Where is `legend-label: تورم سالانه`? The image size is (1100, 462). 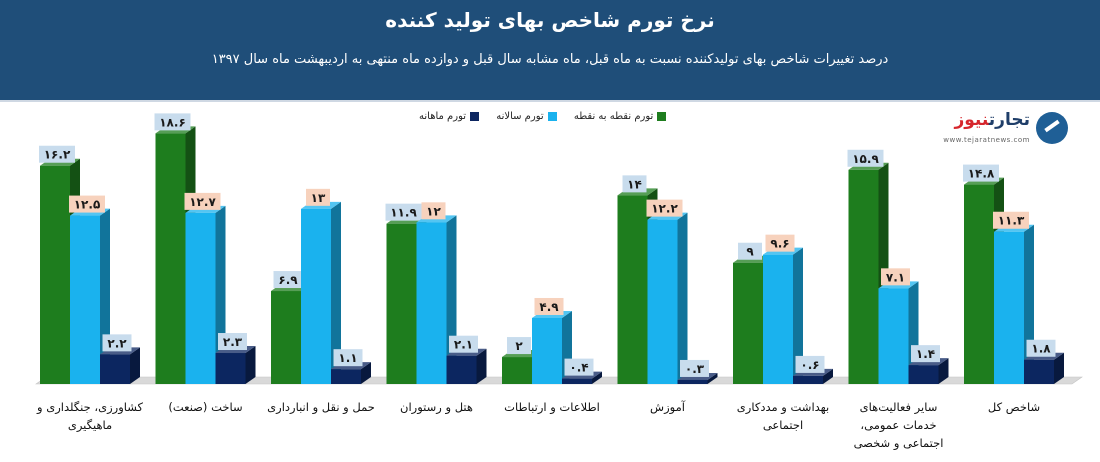 legend-label: تورم سالانه is located at coordinates (520, 116).